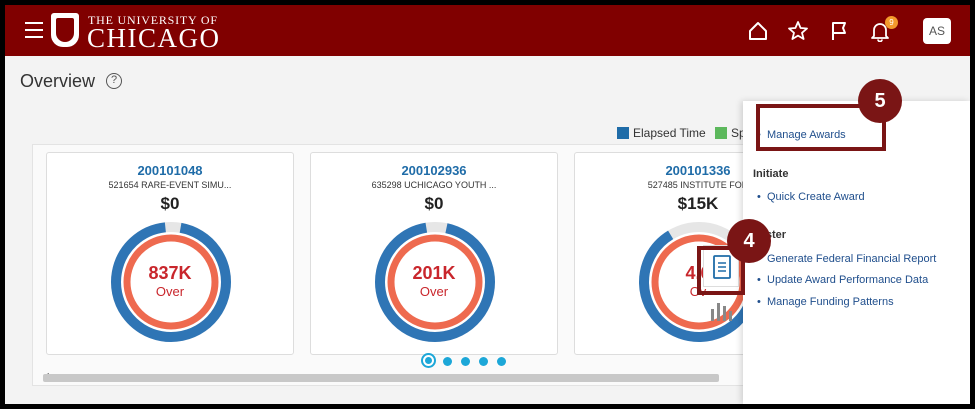 The width and height of the screenshot is (975, 409). Describe the element at coordinates (170, 273) in the screenshot. I see `ring-center-value: 837K` at that location.